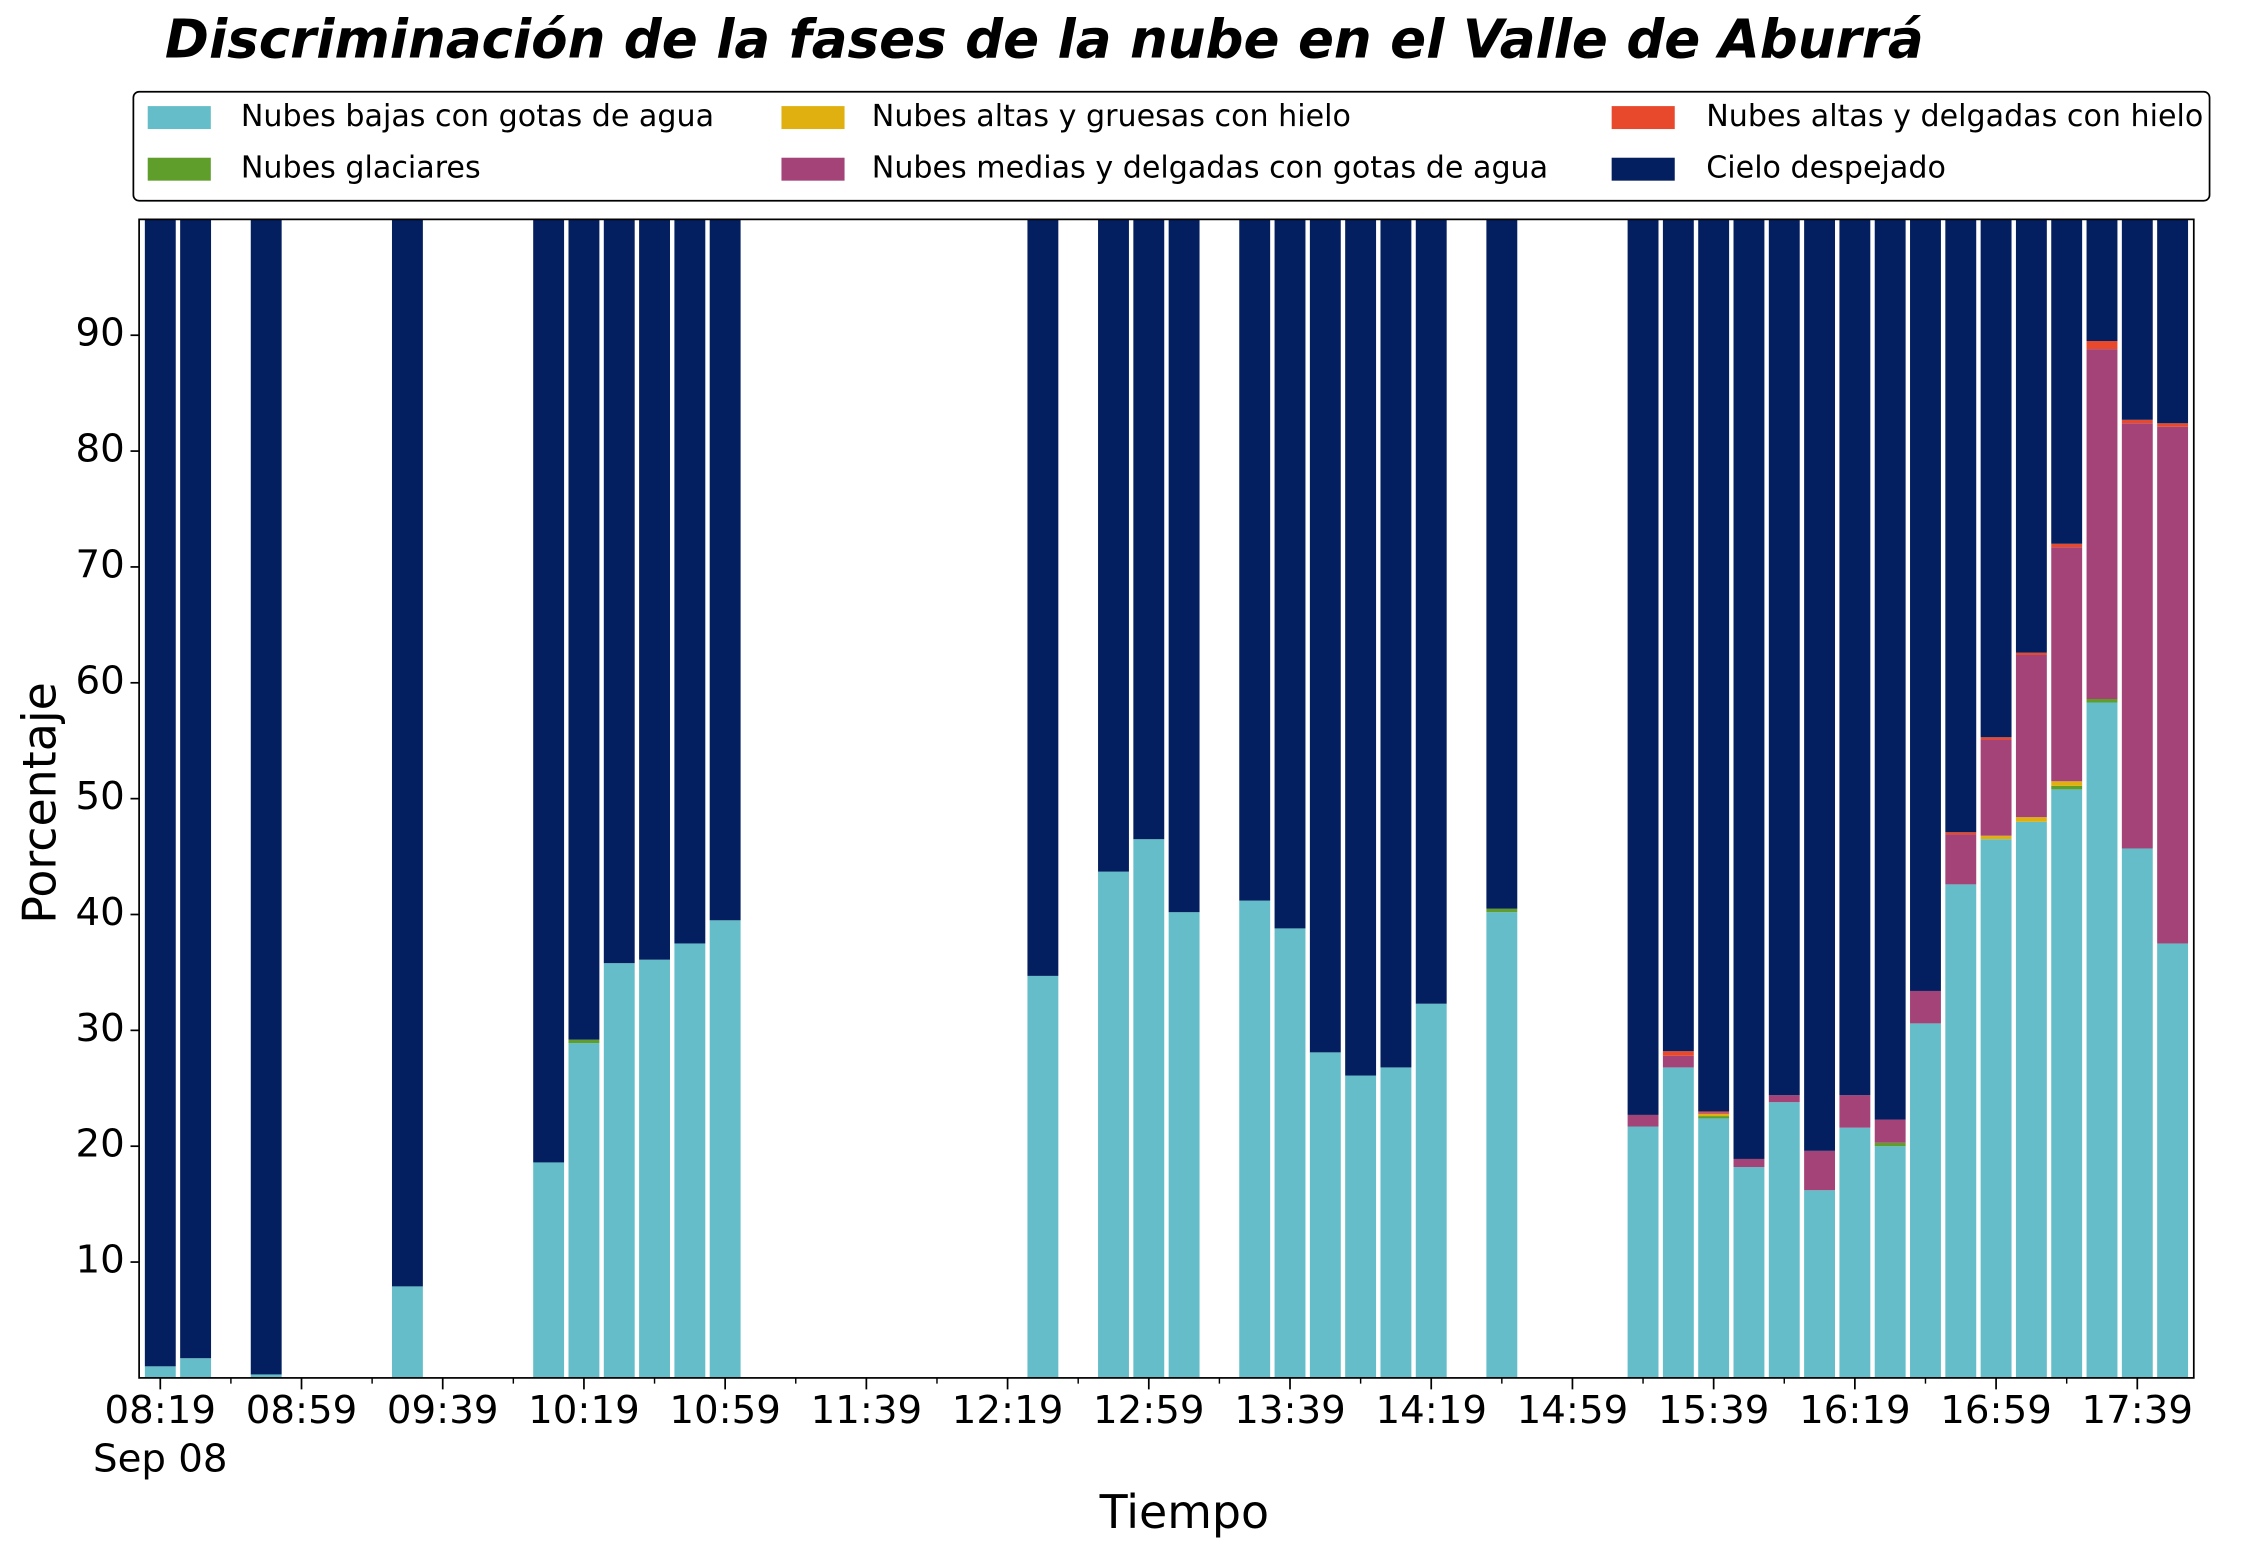  Describe the element at coordinates (100, 912) in the screenshot. I see `y-tick-label: 40` at that location.